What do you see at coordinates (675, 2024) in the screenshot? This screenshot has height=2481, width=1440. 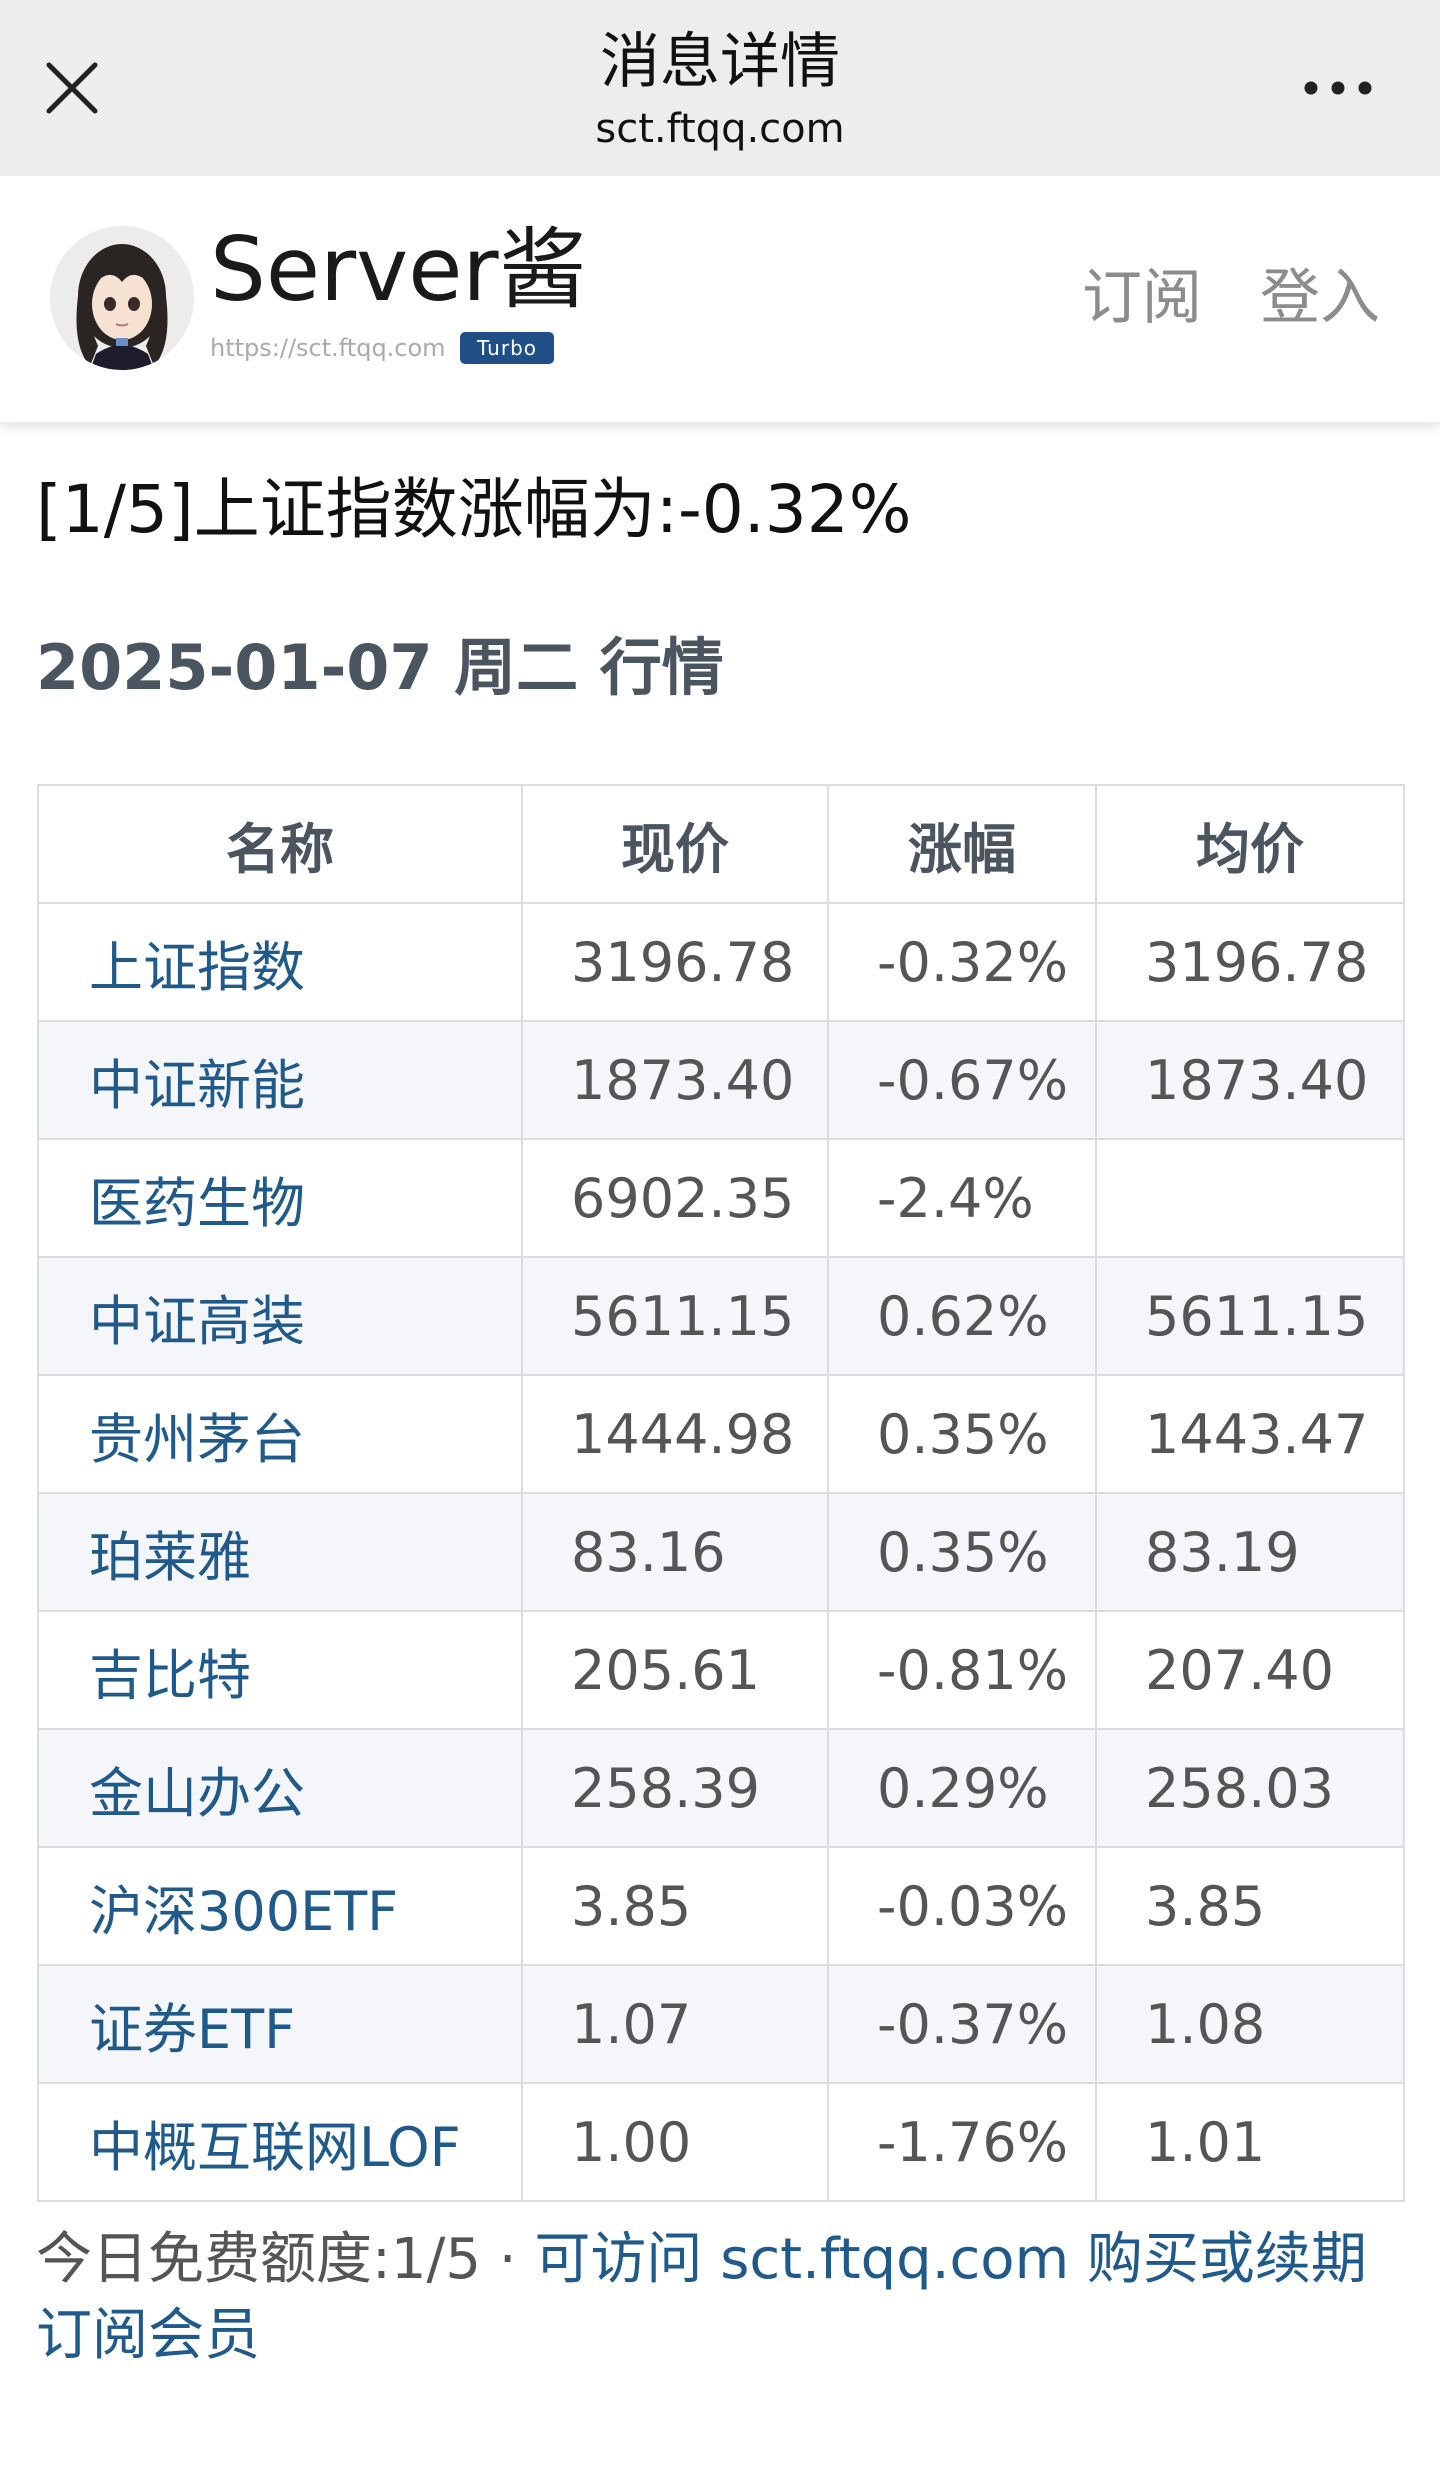 I see `cell-price: 1.07` at bounding box center [675, 2024].